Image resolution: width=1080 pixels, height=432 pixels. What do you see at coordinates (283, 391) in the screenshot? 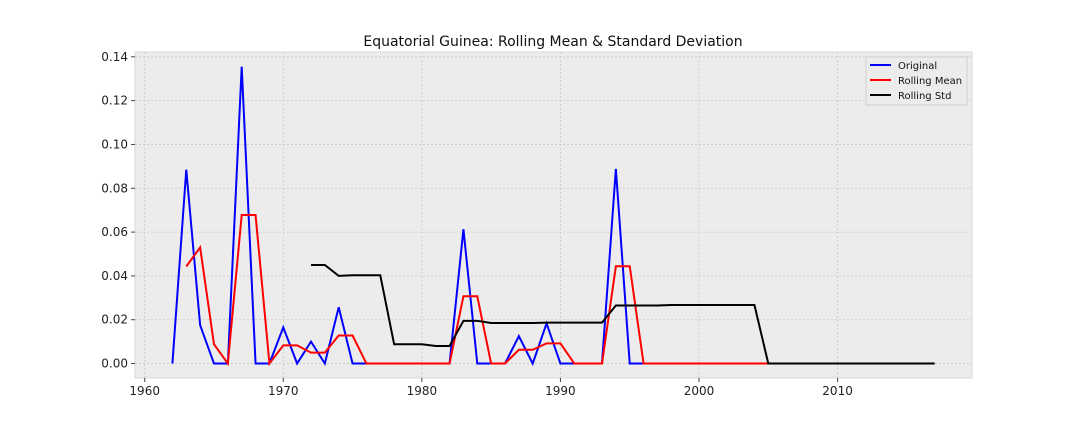
I see `x-tick-label: 1970` at bounding box center [283, 391].